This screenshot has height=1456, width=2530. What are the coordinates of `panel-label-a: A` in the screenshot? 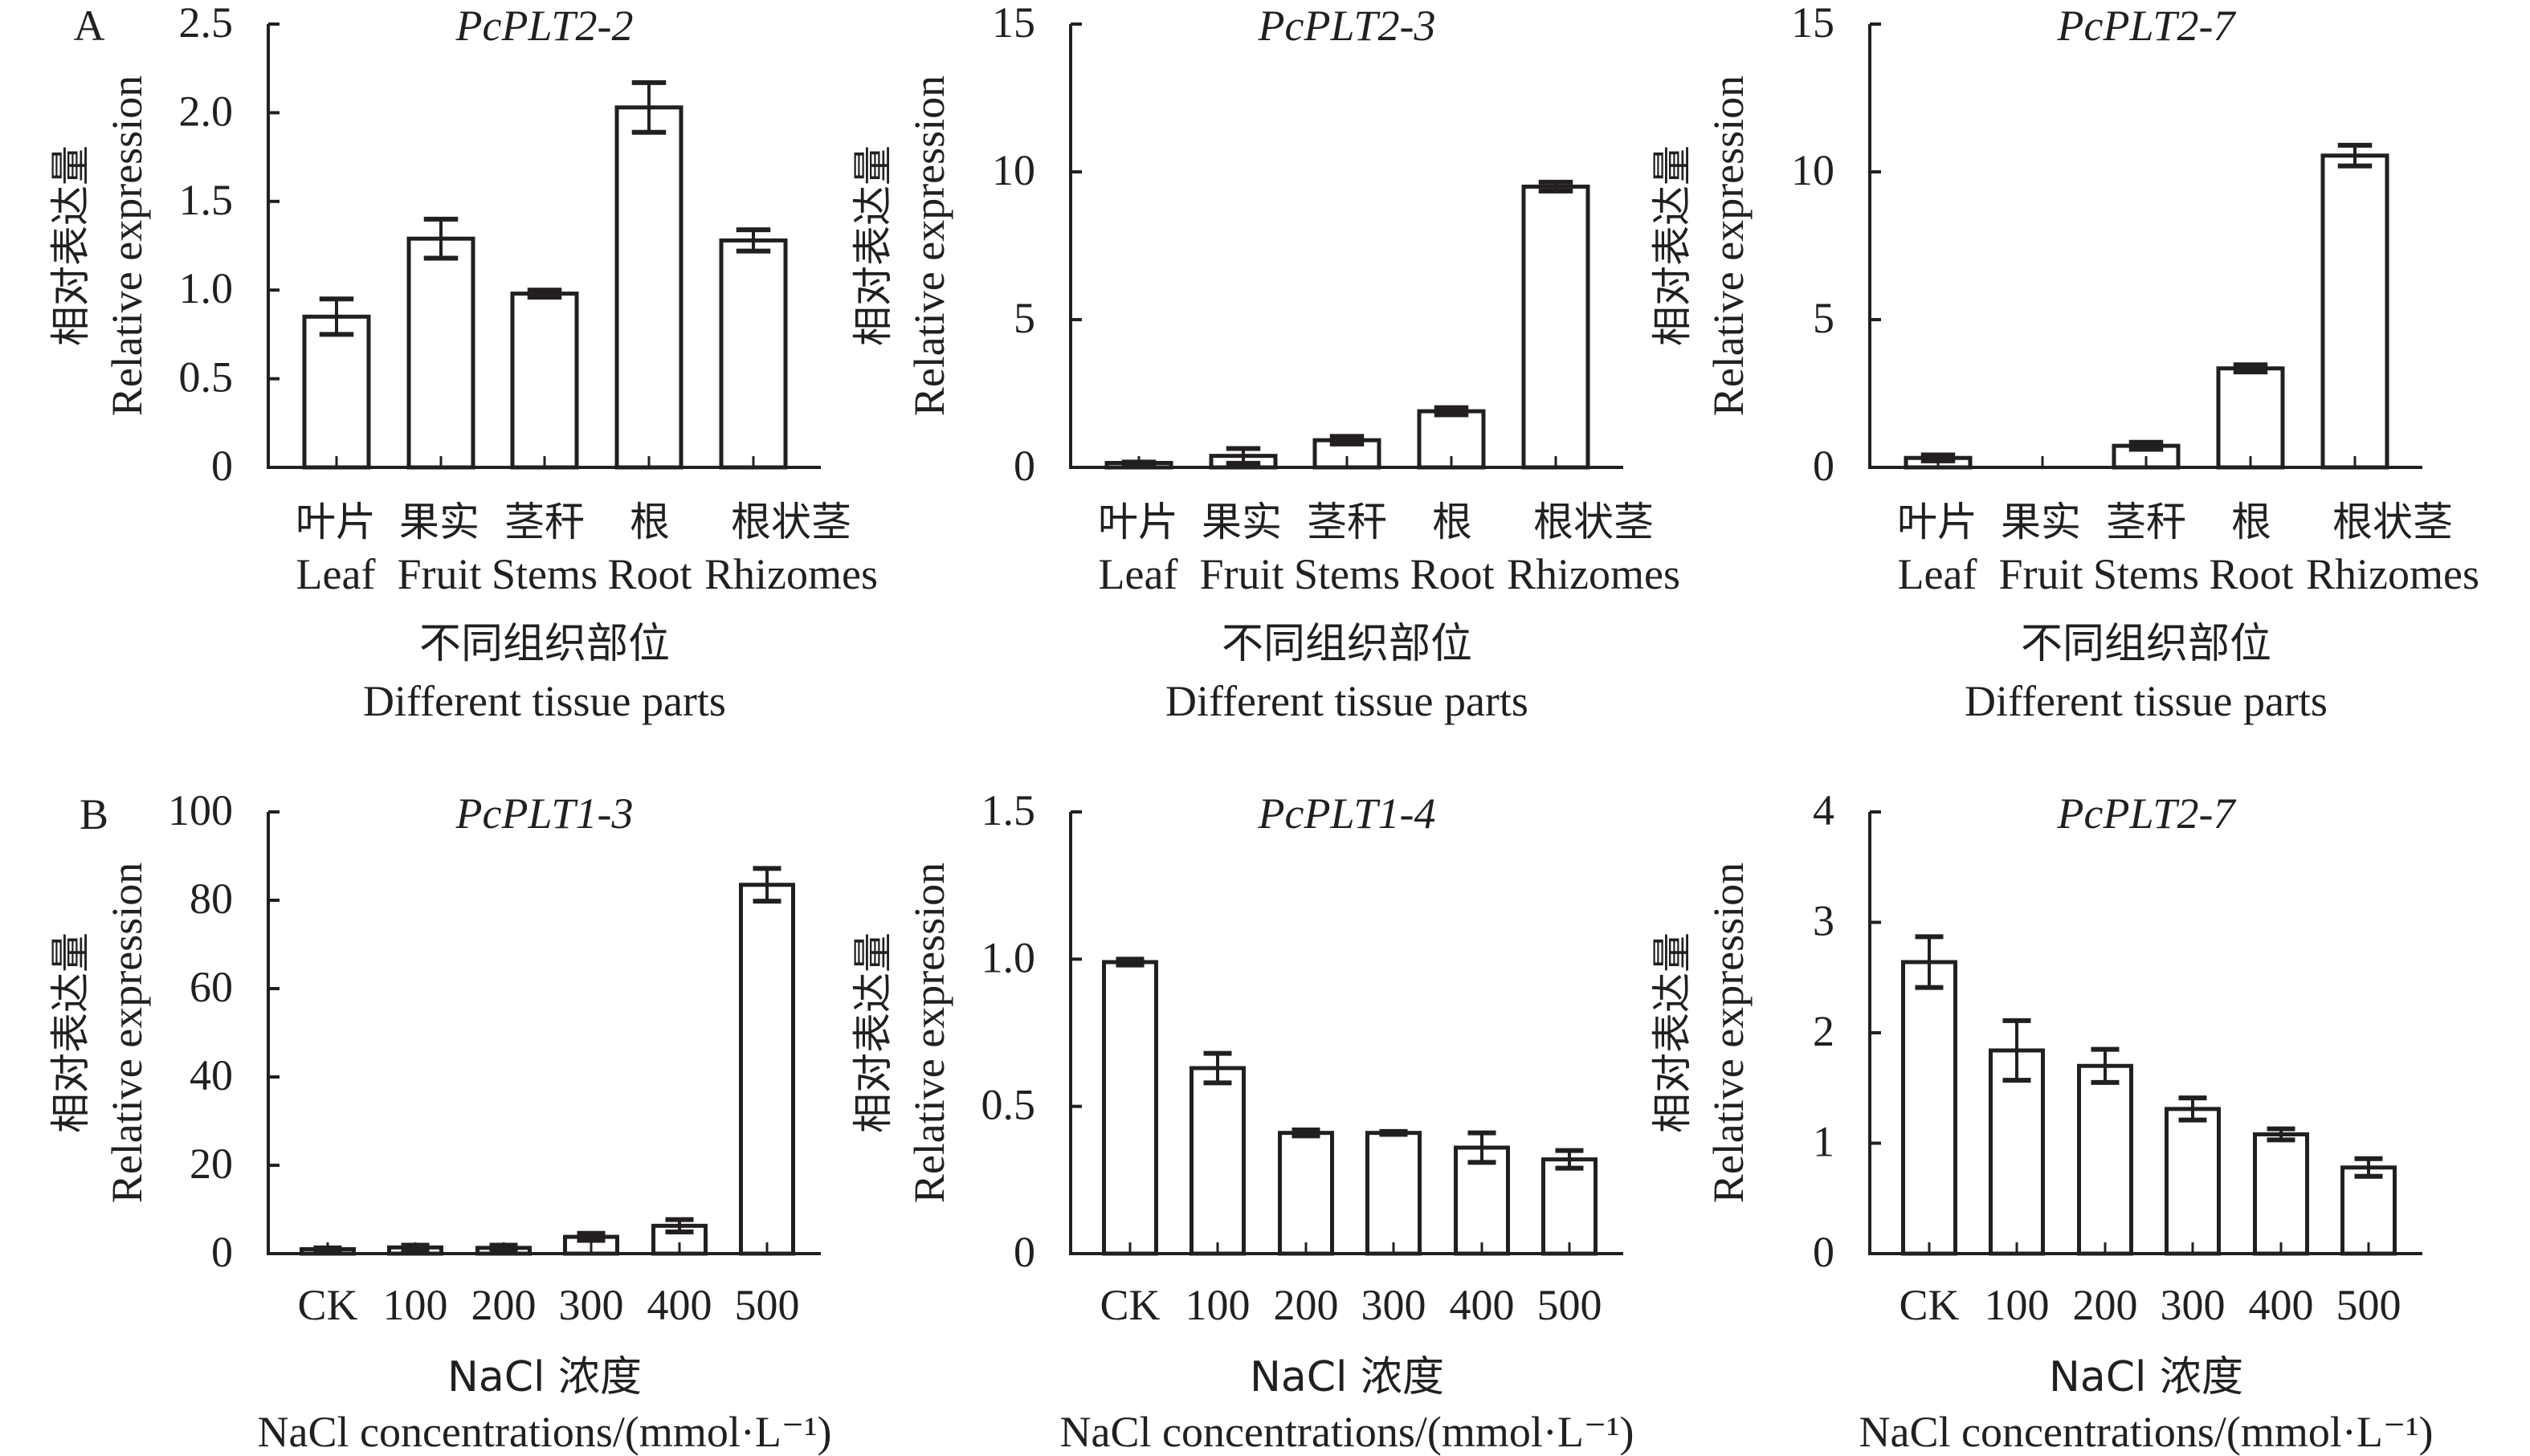 It's located at (89, 26).